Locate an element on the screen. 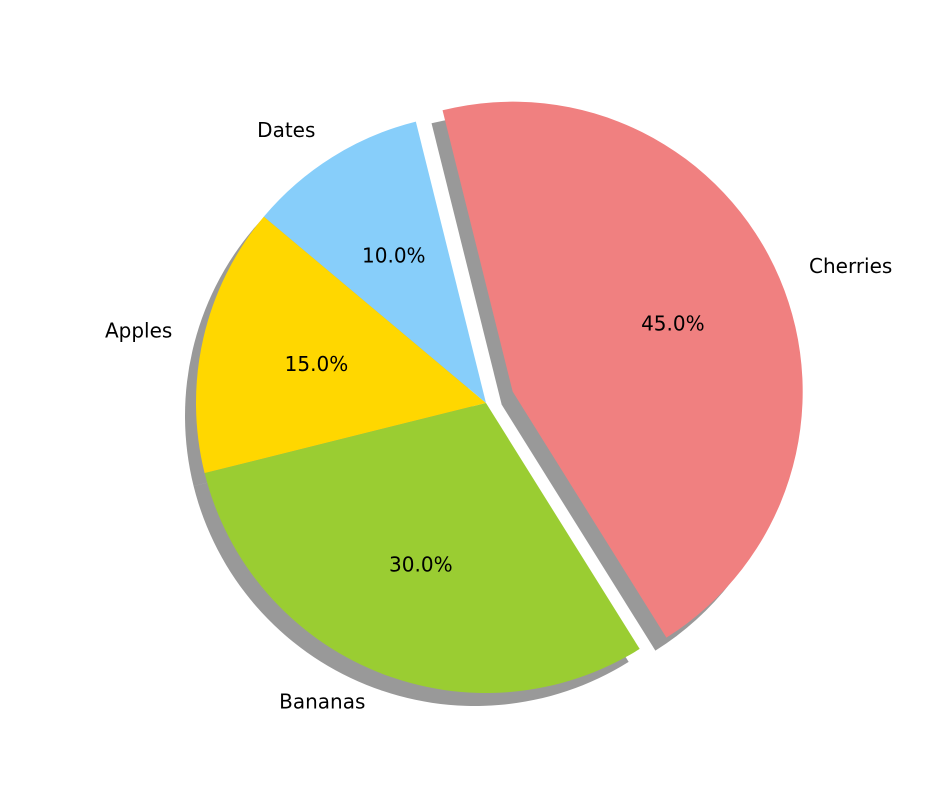 This screenshot has width=952, height=791. slice-label-bananas: Bananas is located at coordinates (322, 701).